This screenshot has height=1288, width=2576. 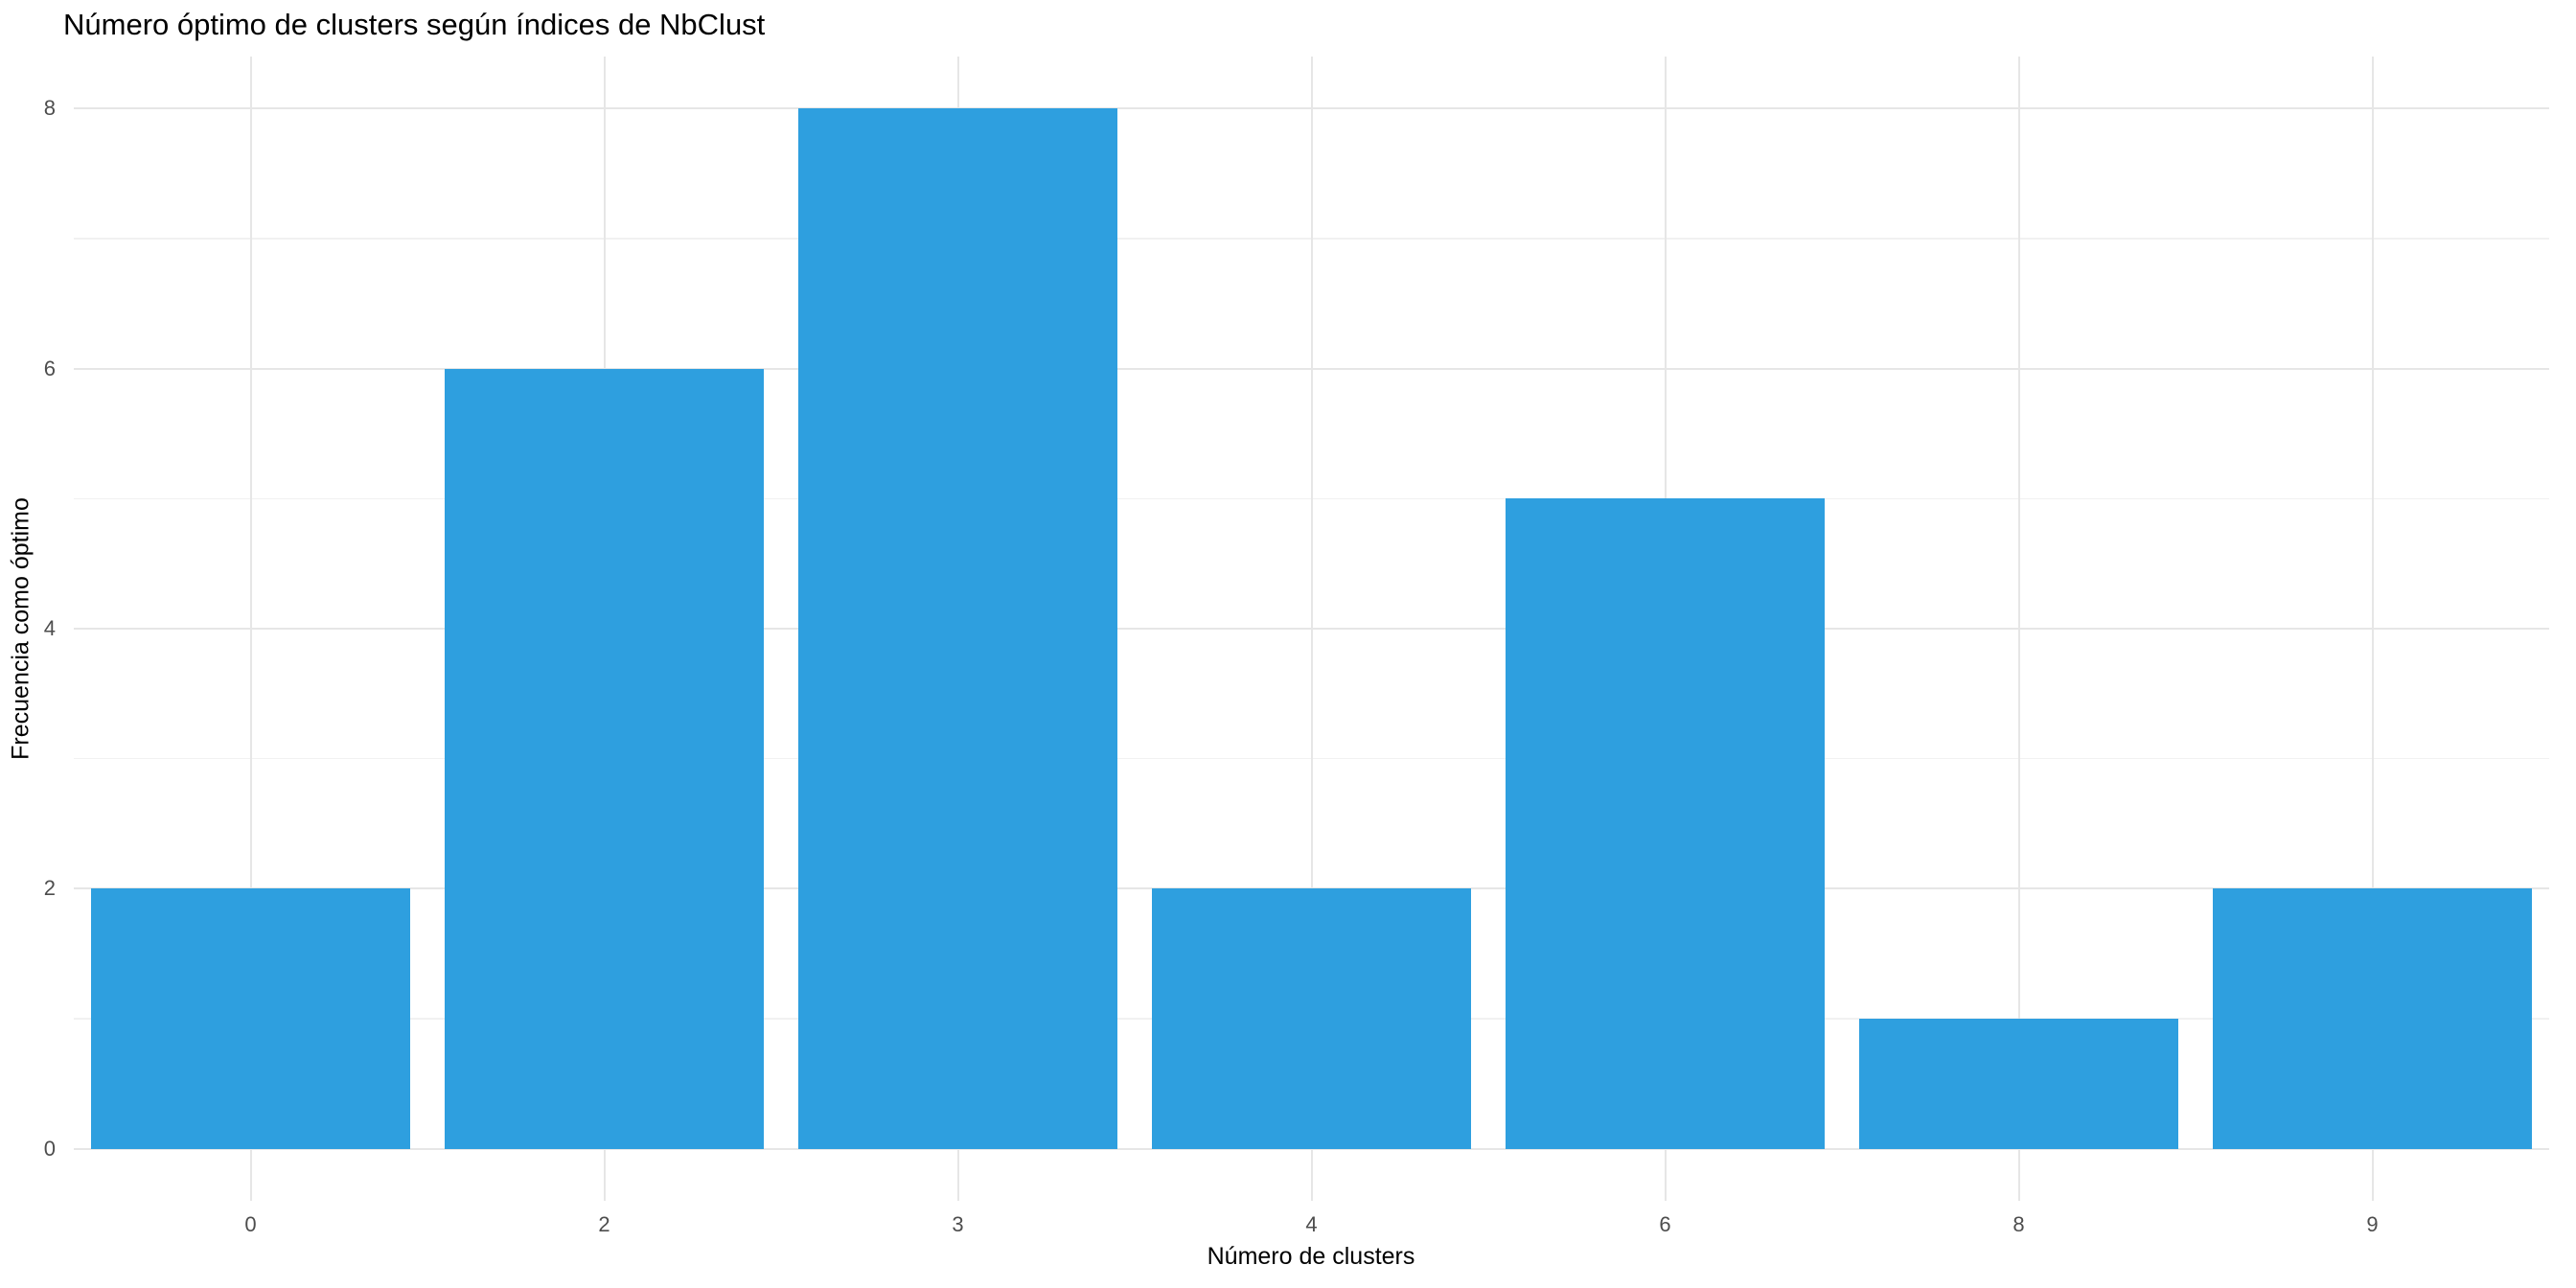 I want to click on x-tick-label-2: 2, so click(x=604, y=1224).